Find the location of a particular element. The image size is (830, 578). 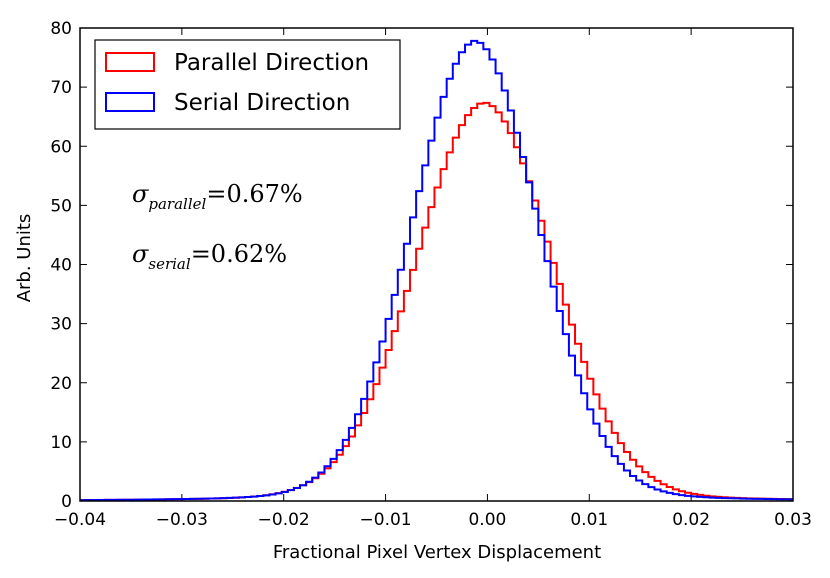

legend-swatch-parallel is located at coordinates (130, 62).